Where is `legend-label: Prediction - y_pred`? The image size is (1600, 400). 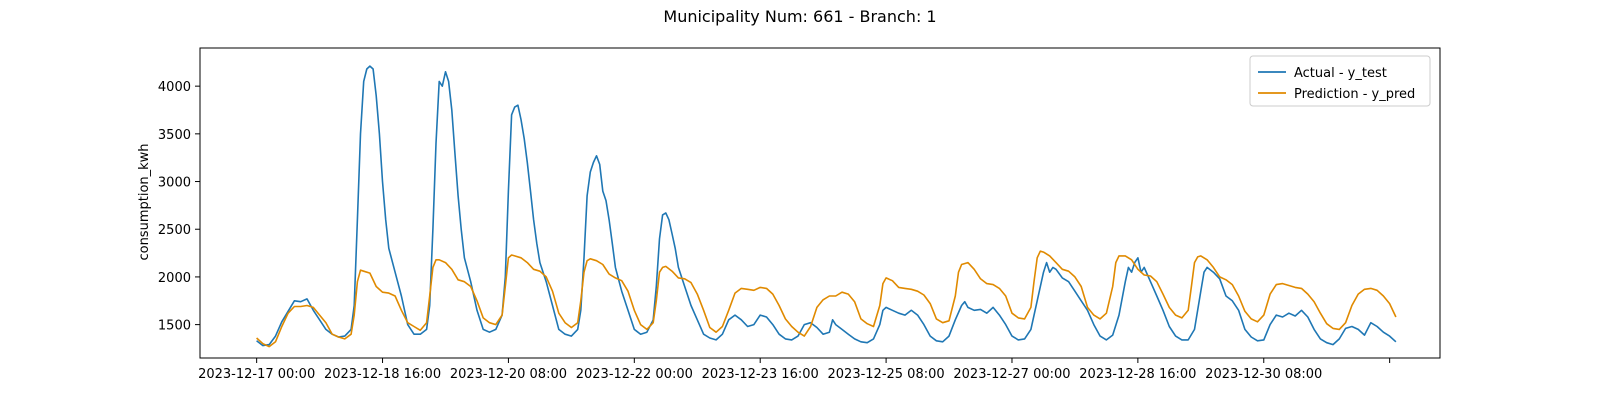
legend-label: Prediction - y_pred is located at coordinates (1354, 94).